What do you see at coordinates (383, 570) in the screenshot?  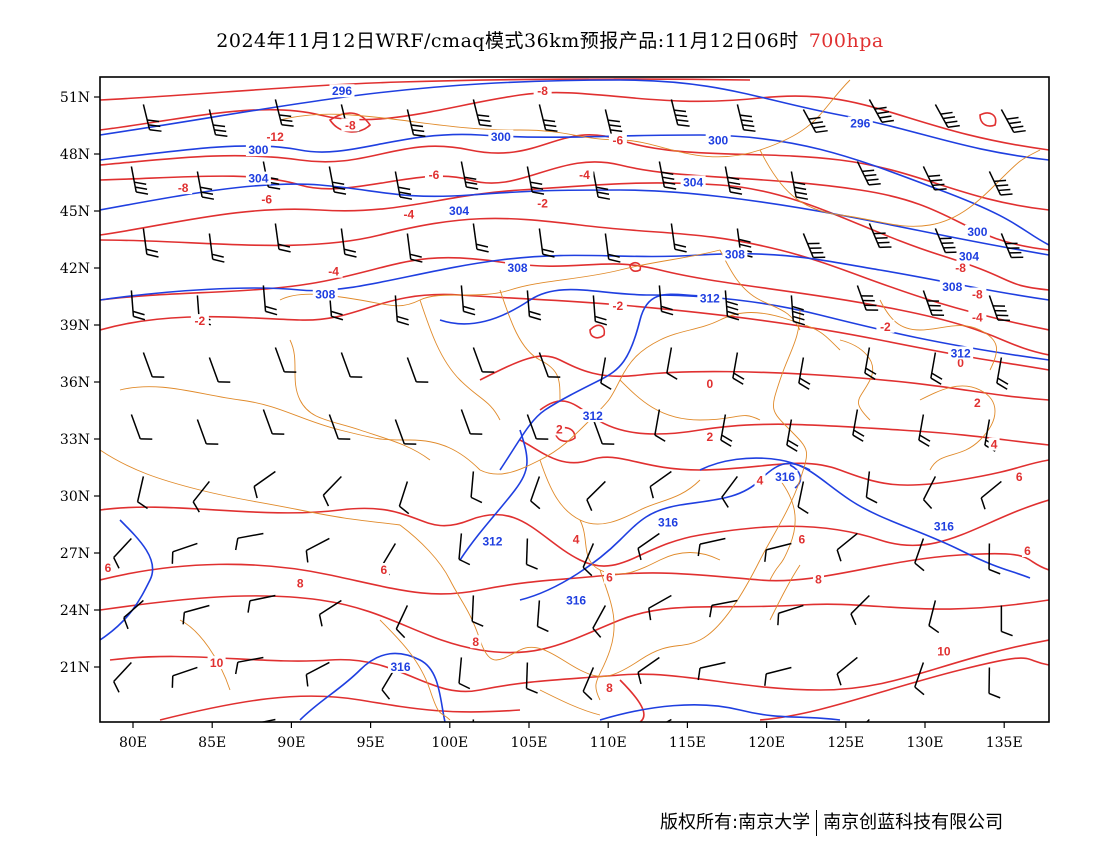 I see `temperature-label: 6` at bounding box center [383, 570].